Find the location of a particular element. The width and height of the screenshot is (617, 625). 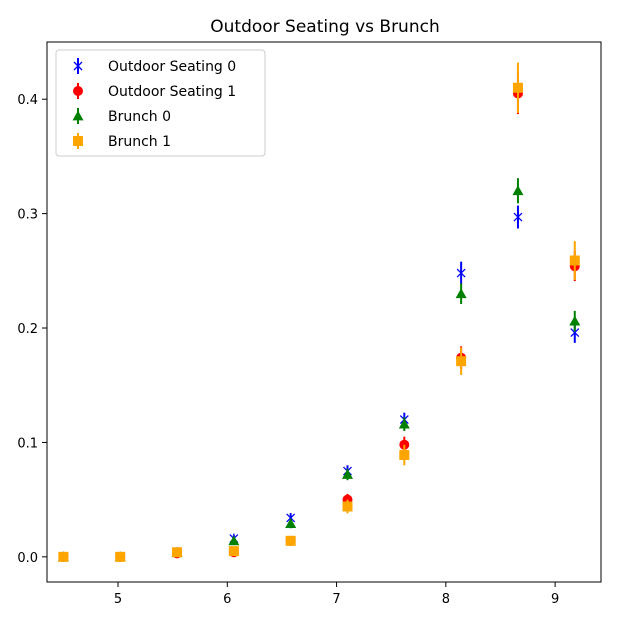

legend-label: Outdoor Seating 1 is located at coordinates (172, 92).